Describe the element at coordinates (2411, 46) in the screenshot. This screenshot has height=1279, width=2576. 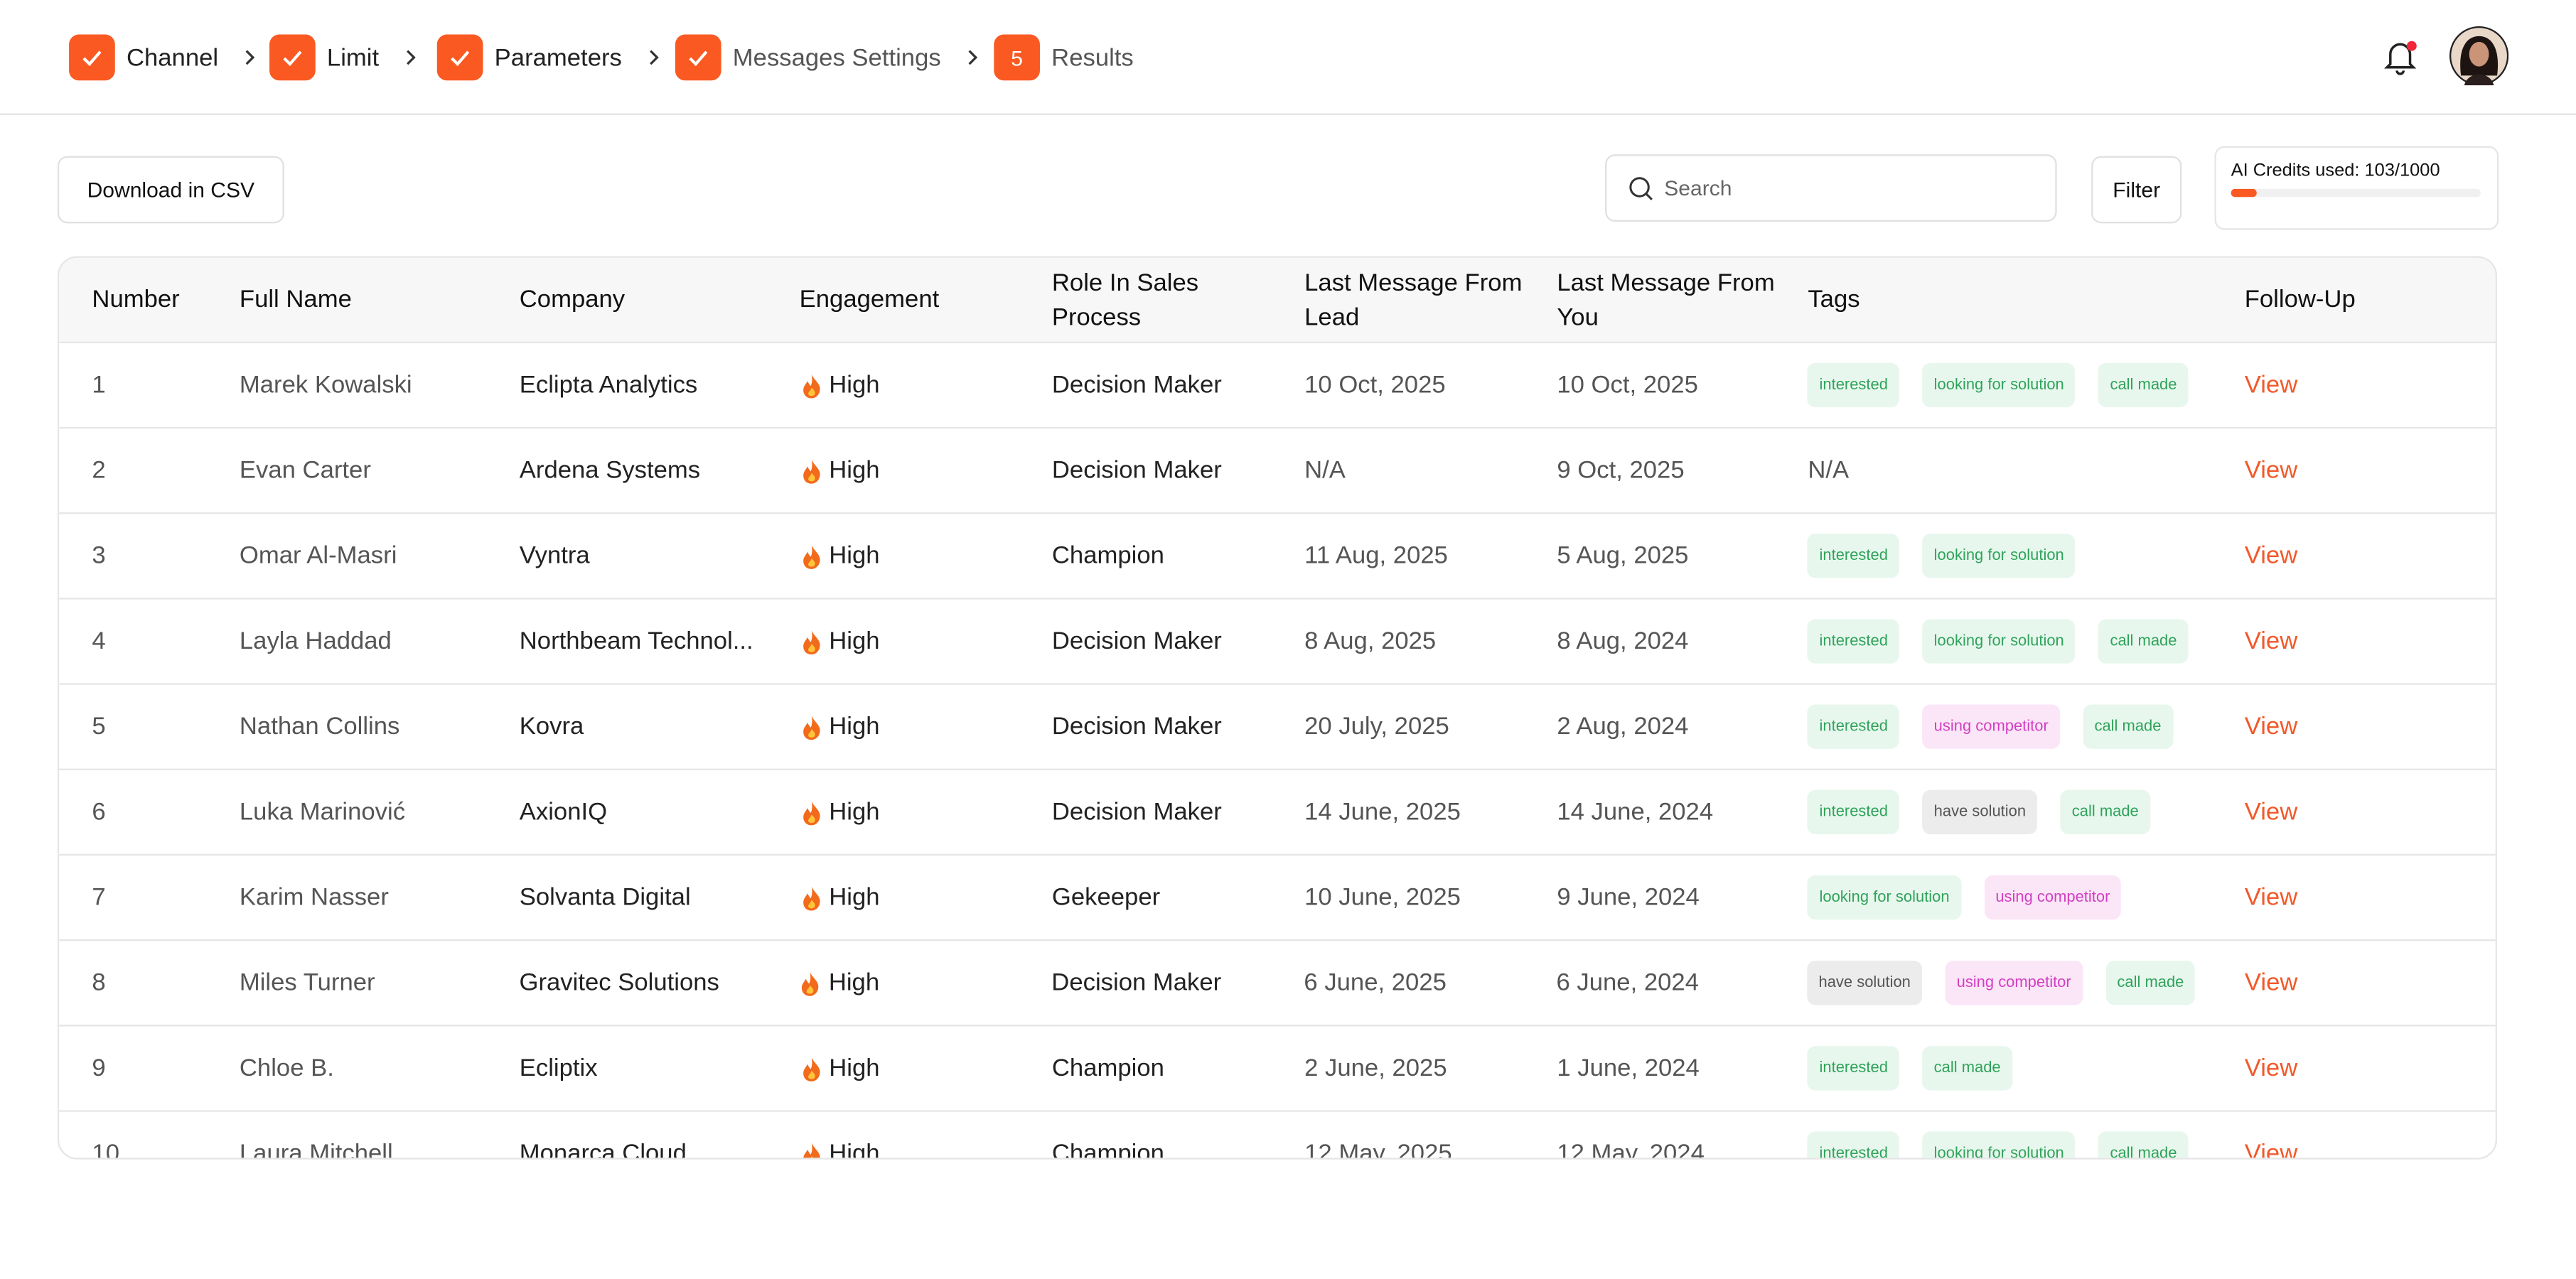
I see `notification-dot` at that location.